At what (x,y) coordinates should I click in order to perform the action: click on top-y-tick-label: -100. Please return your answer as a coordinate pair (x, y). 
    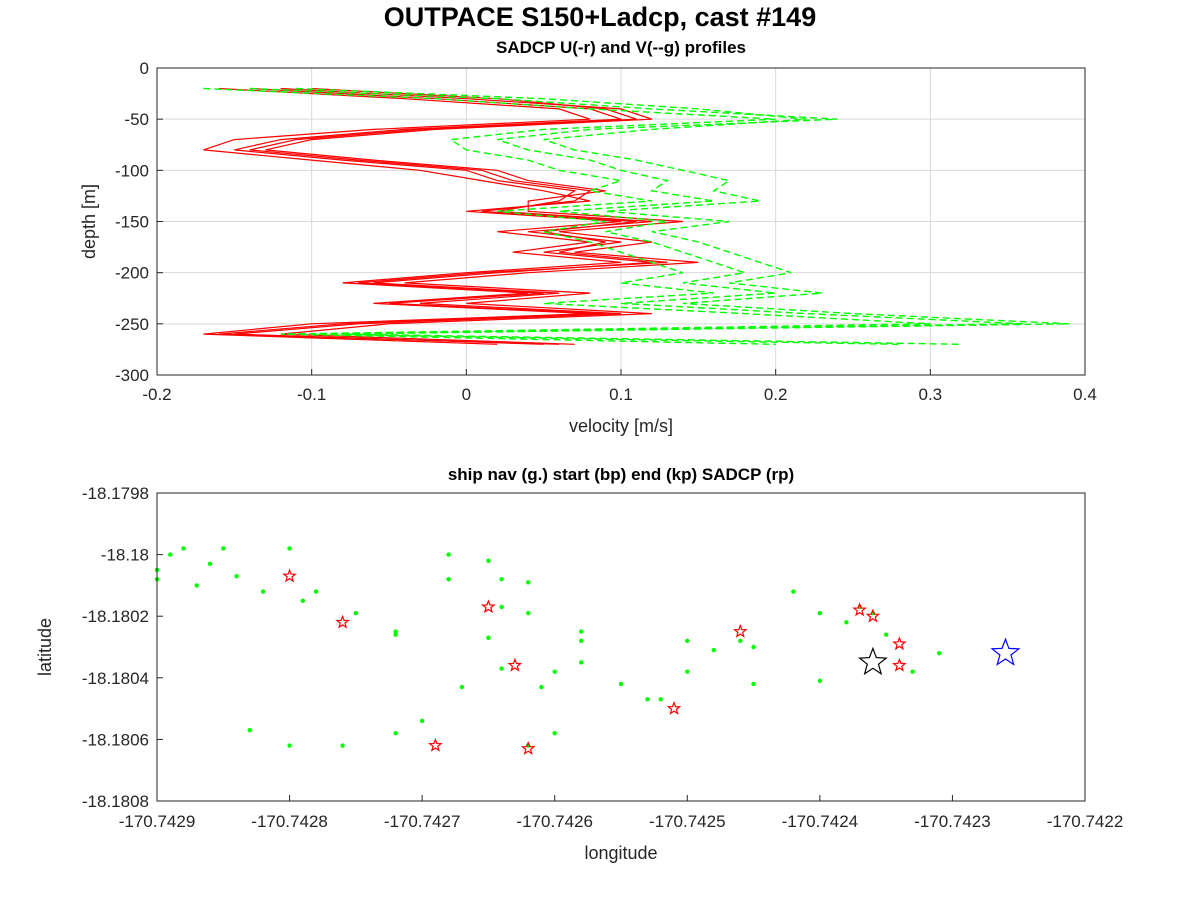
    Looking at the image, I should click on (132, 170).